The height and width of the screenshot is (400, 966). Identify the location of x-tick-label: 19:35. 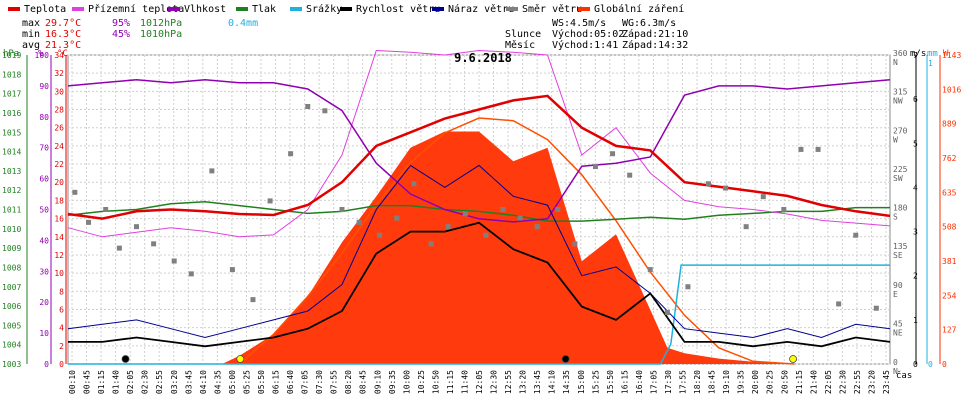
(741, 382).